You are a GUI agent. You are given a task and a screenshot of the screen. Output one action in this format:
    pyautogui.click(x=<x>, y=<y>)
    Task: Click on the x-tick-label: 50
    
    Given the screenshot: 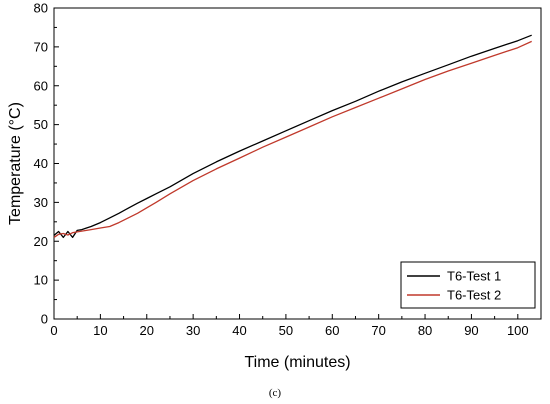 What is the action you would take?
    pyautogui.click(x=286, y=330)
    